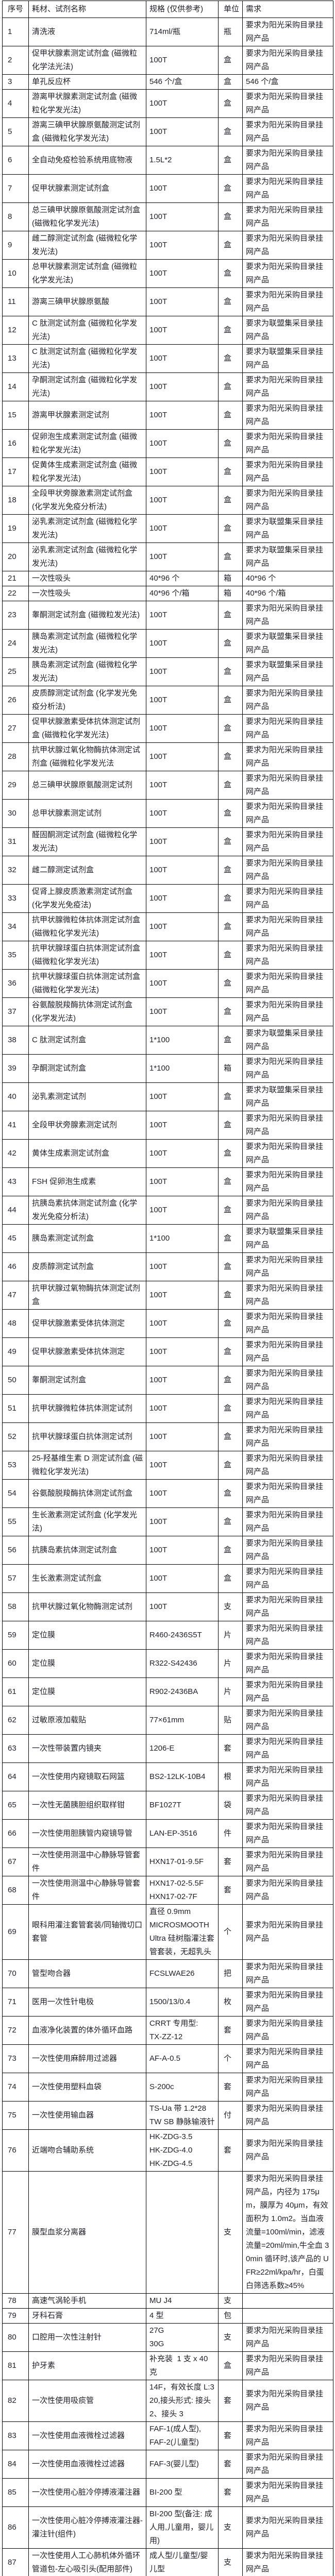 This screenshot has width=335, height=2576. What do you see at coordinates (87, 1890) in the screenshot?
I see `cell-name: 一次性使用测温中心静脉导管套件` at bounding box center [87, 1890].